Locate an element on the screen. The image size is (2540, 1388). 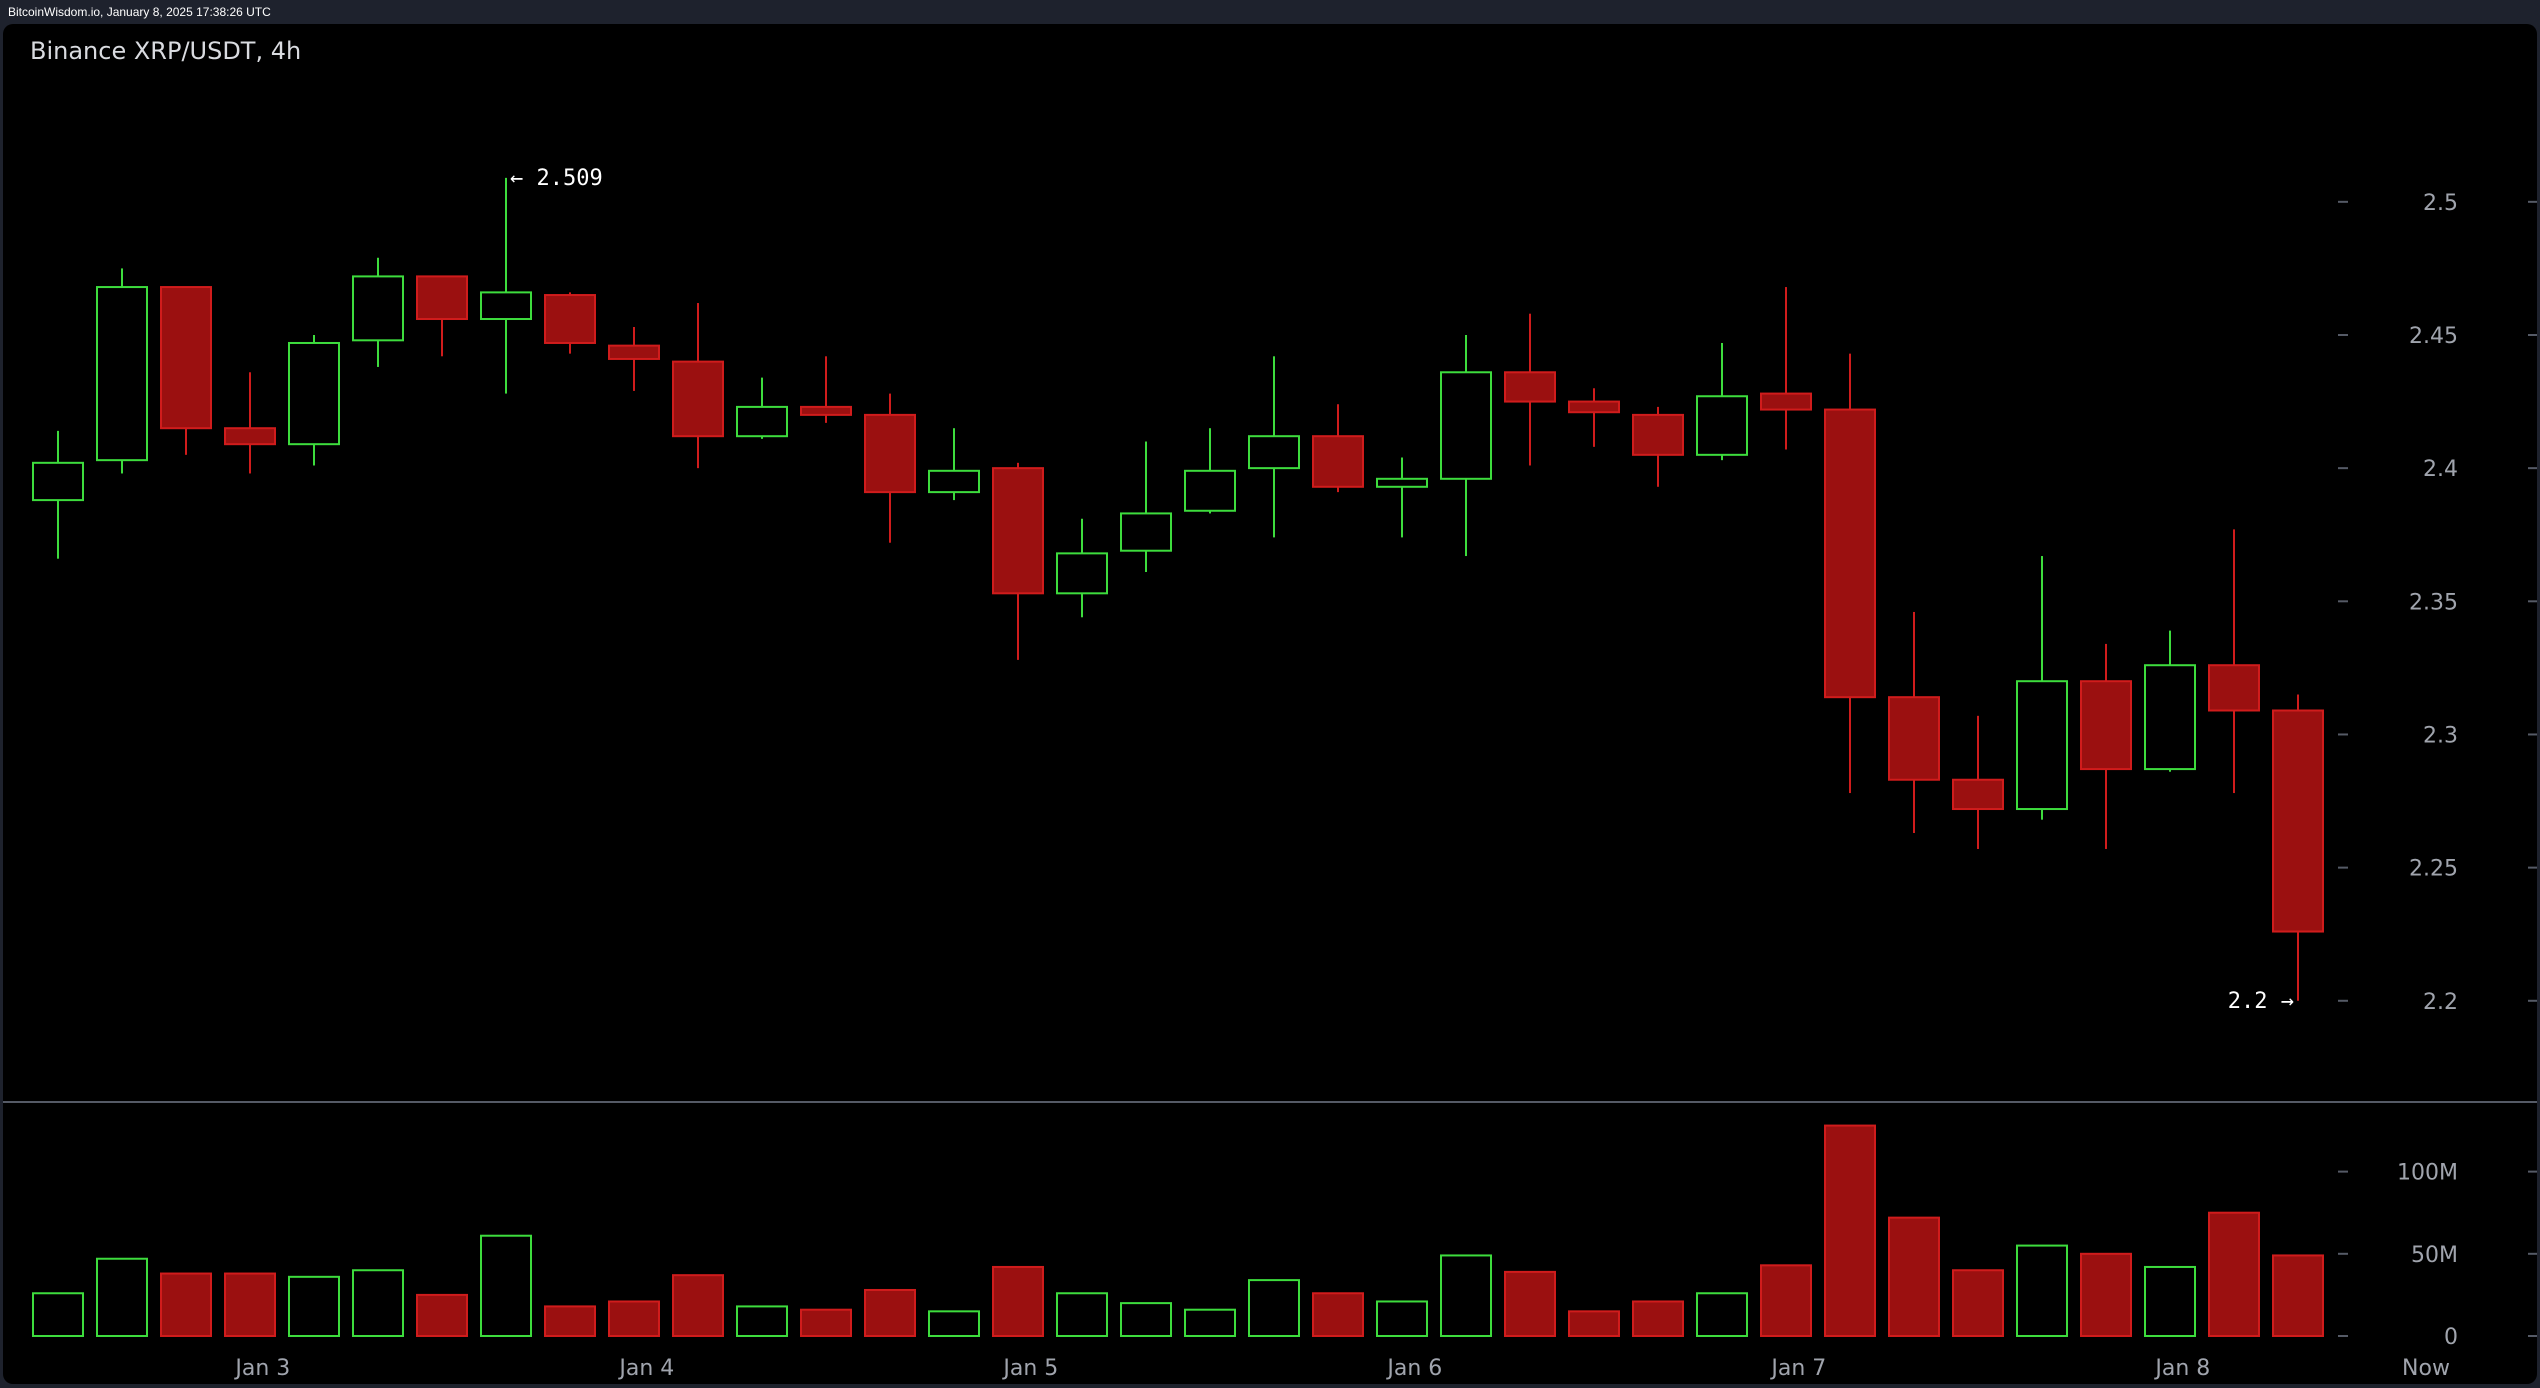
volume-tick-label: 100M is located at coordinates (2427, 1173).